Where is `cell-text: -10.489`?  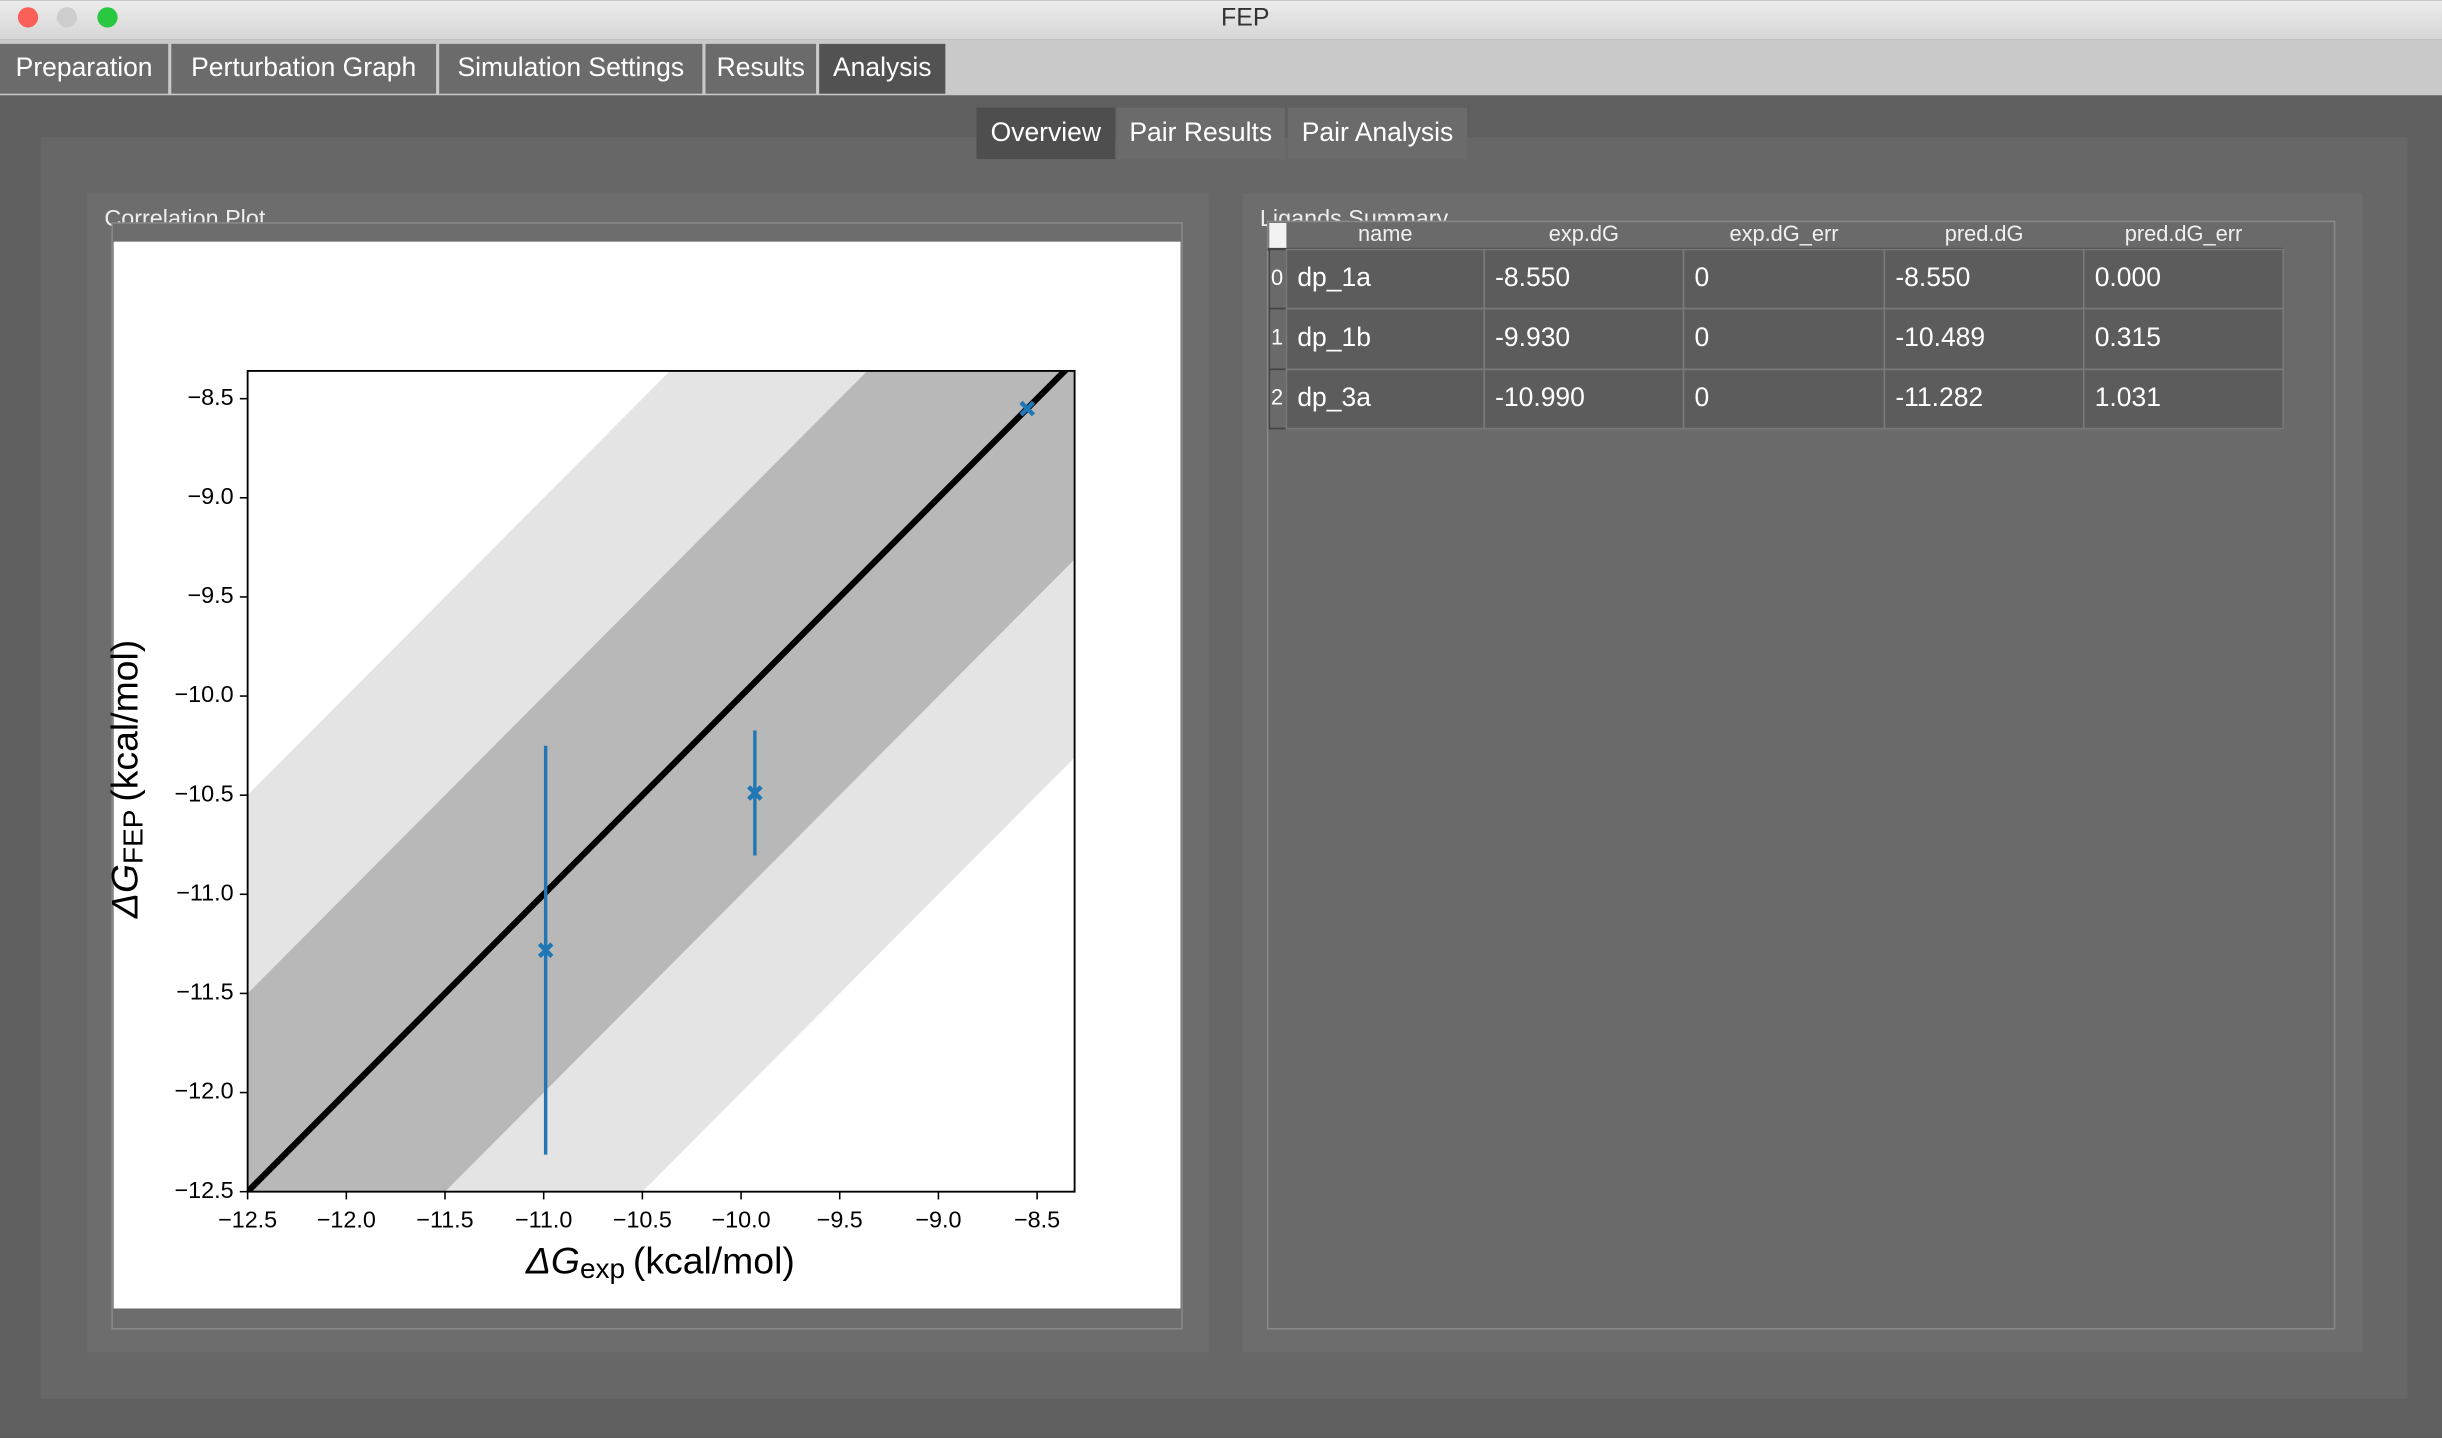
cell-text: -10.489 is located at coordinates (1940, 337).